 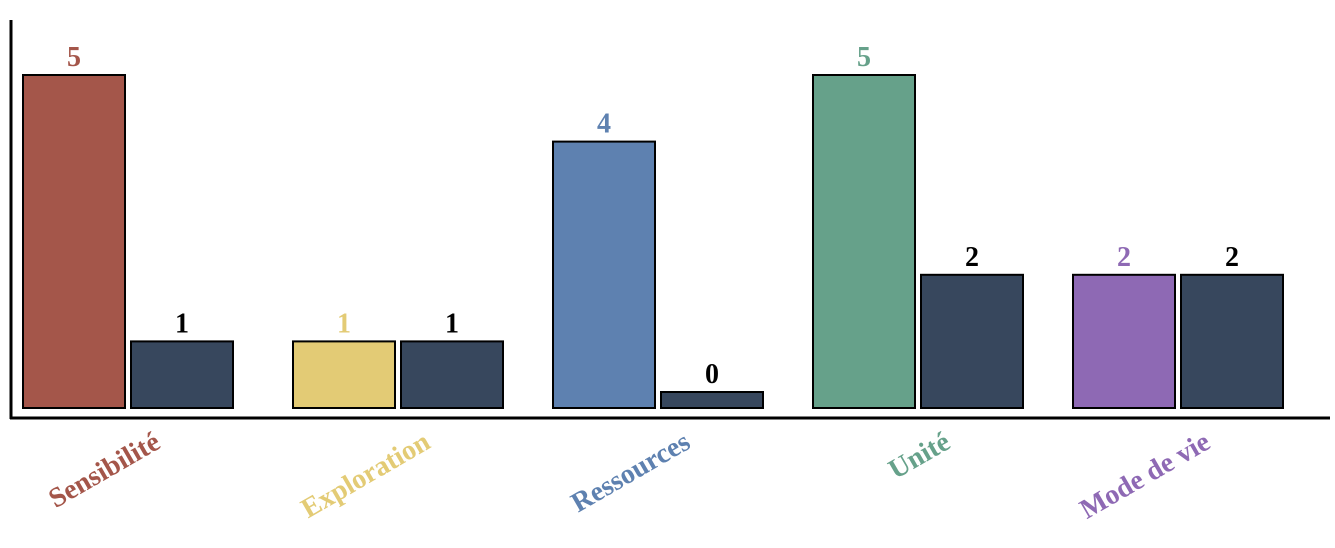 I want to click on value-label-exploration-series-2: 1, so click(x=452, y=323).